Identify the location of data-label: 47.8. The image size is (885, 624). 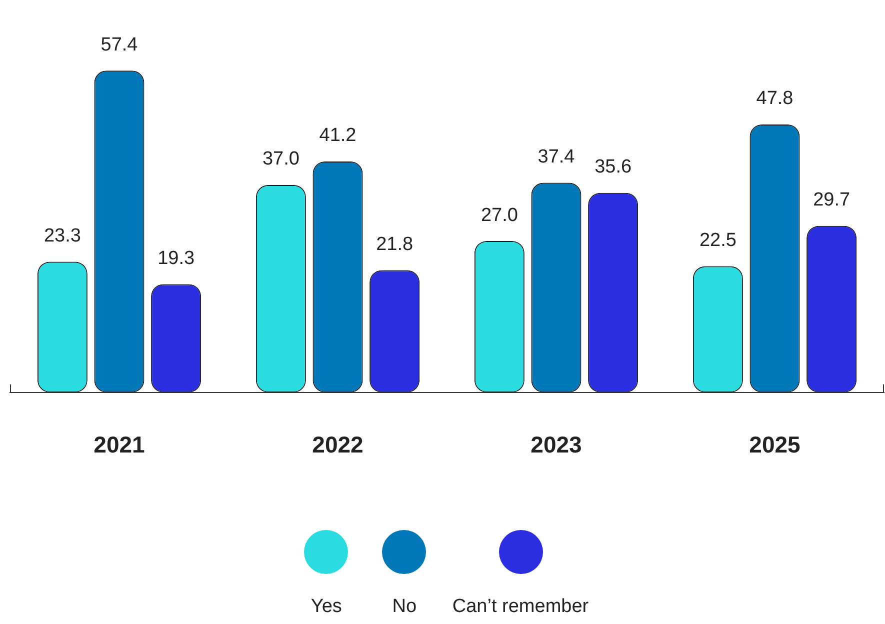
(775, 99).